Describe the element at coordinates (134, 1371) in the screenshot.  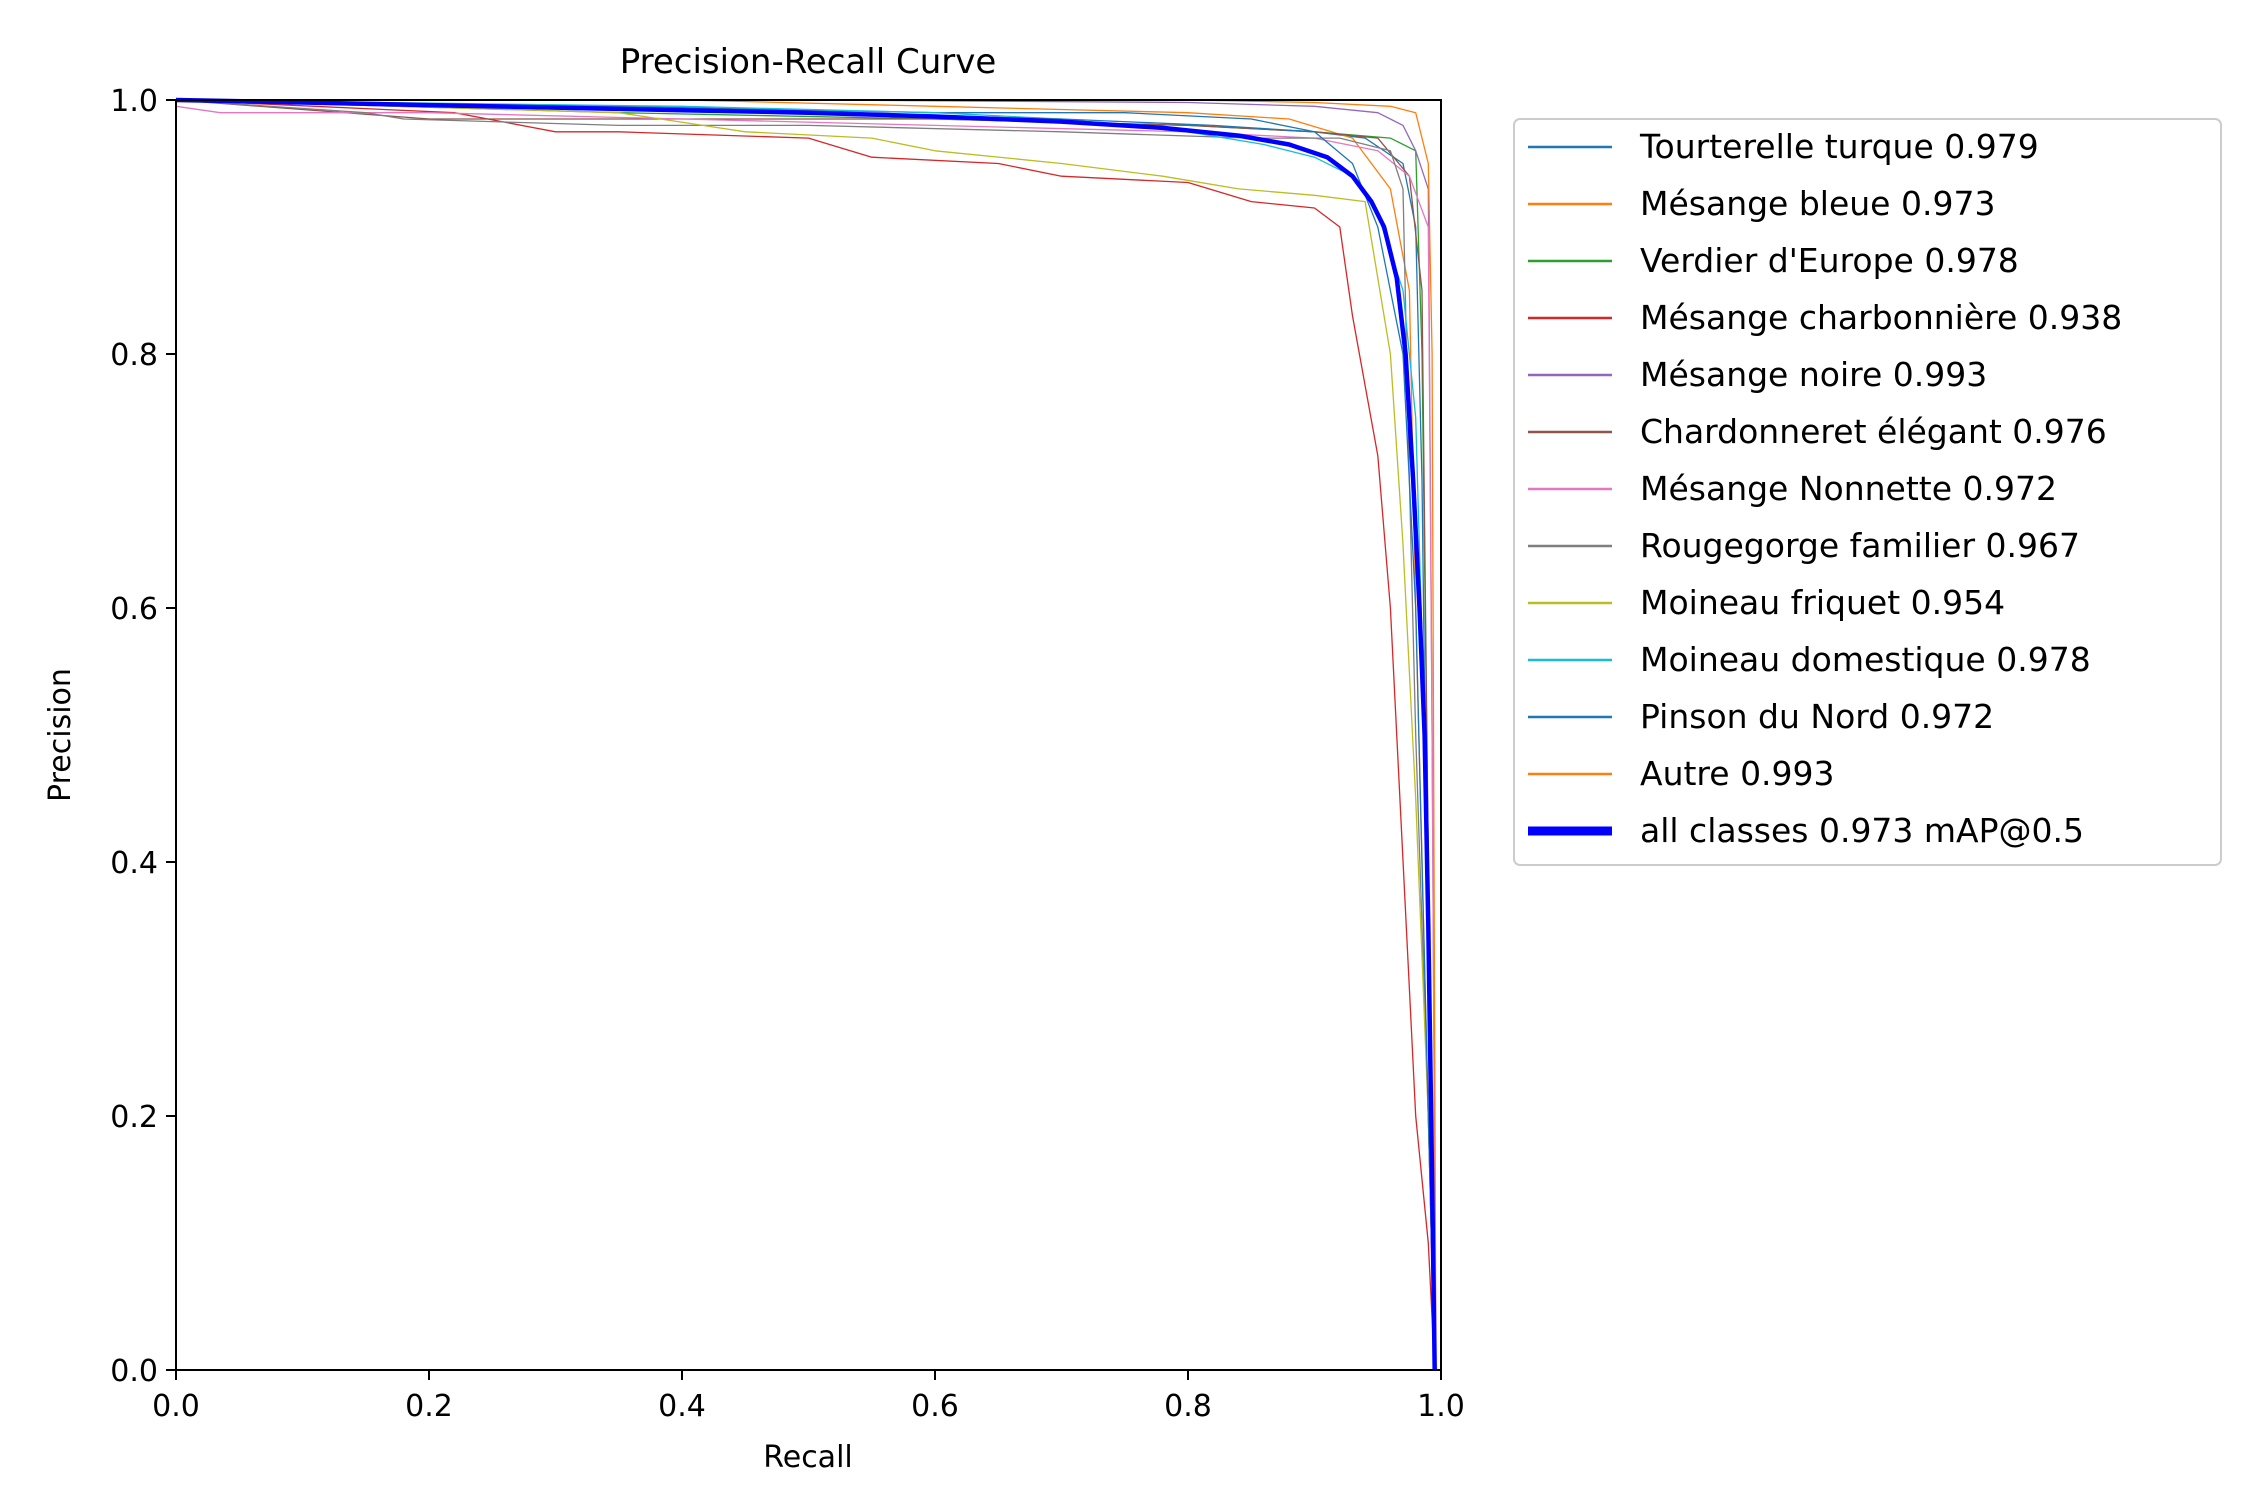
I see `y-tick-label: 0.0` at that location.